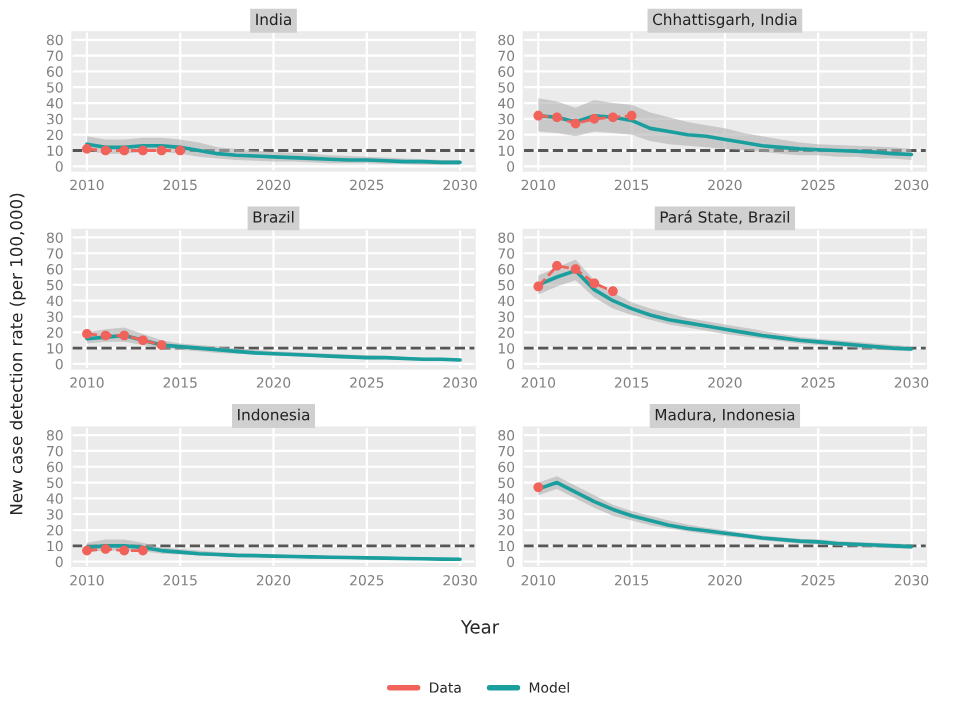  I want to click on y-axis-title: New case detection rate (per 100,000), so click(17, 354).